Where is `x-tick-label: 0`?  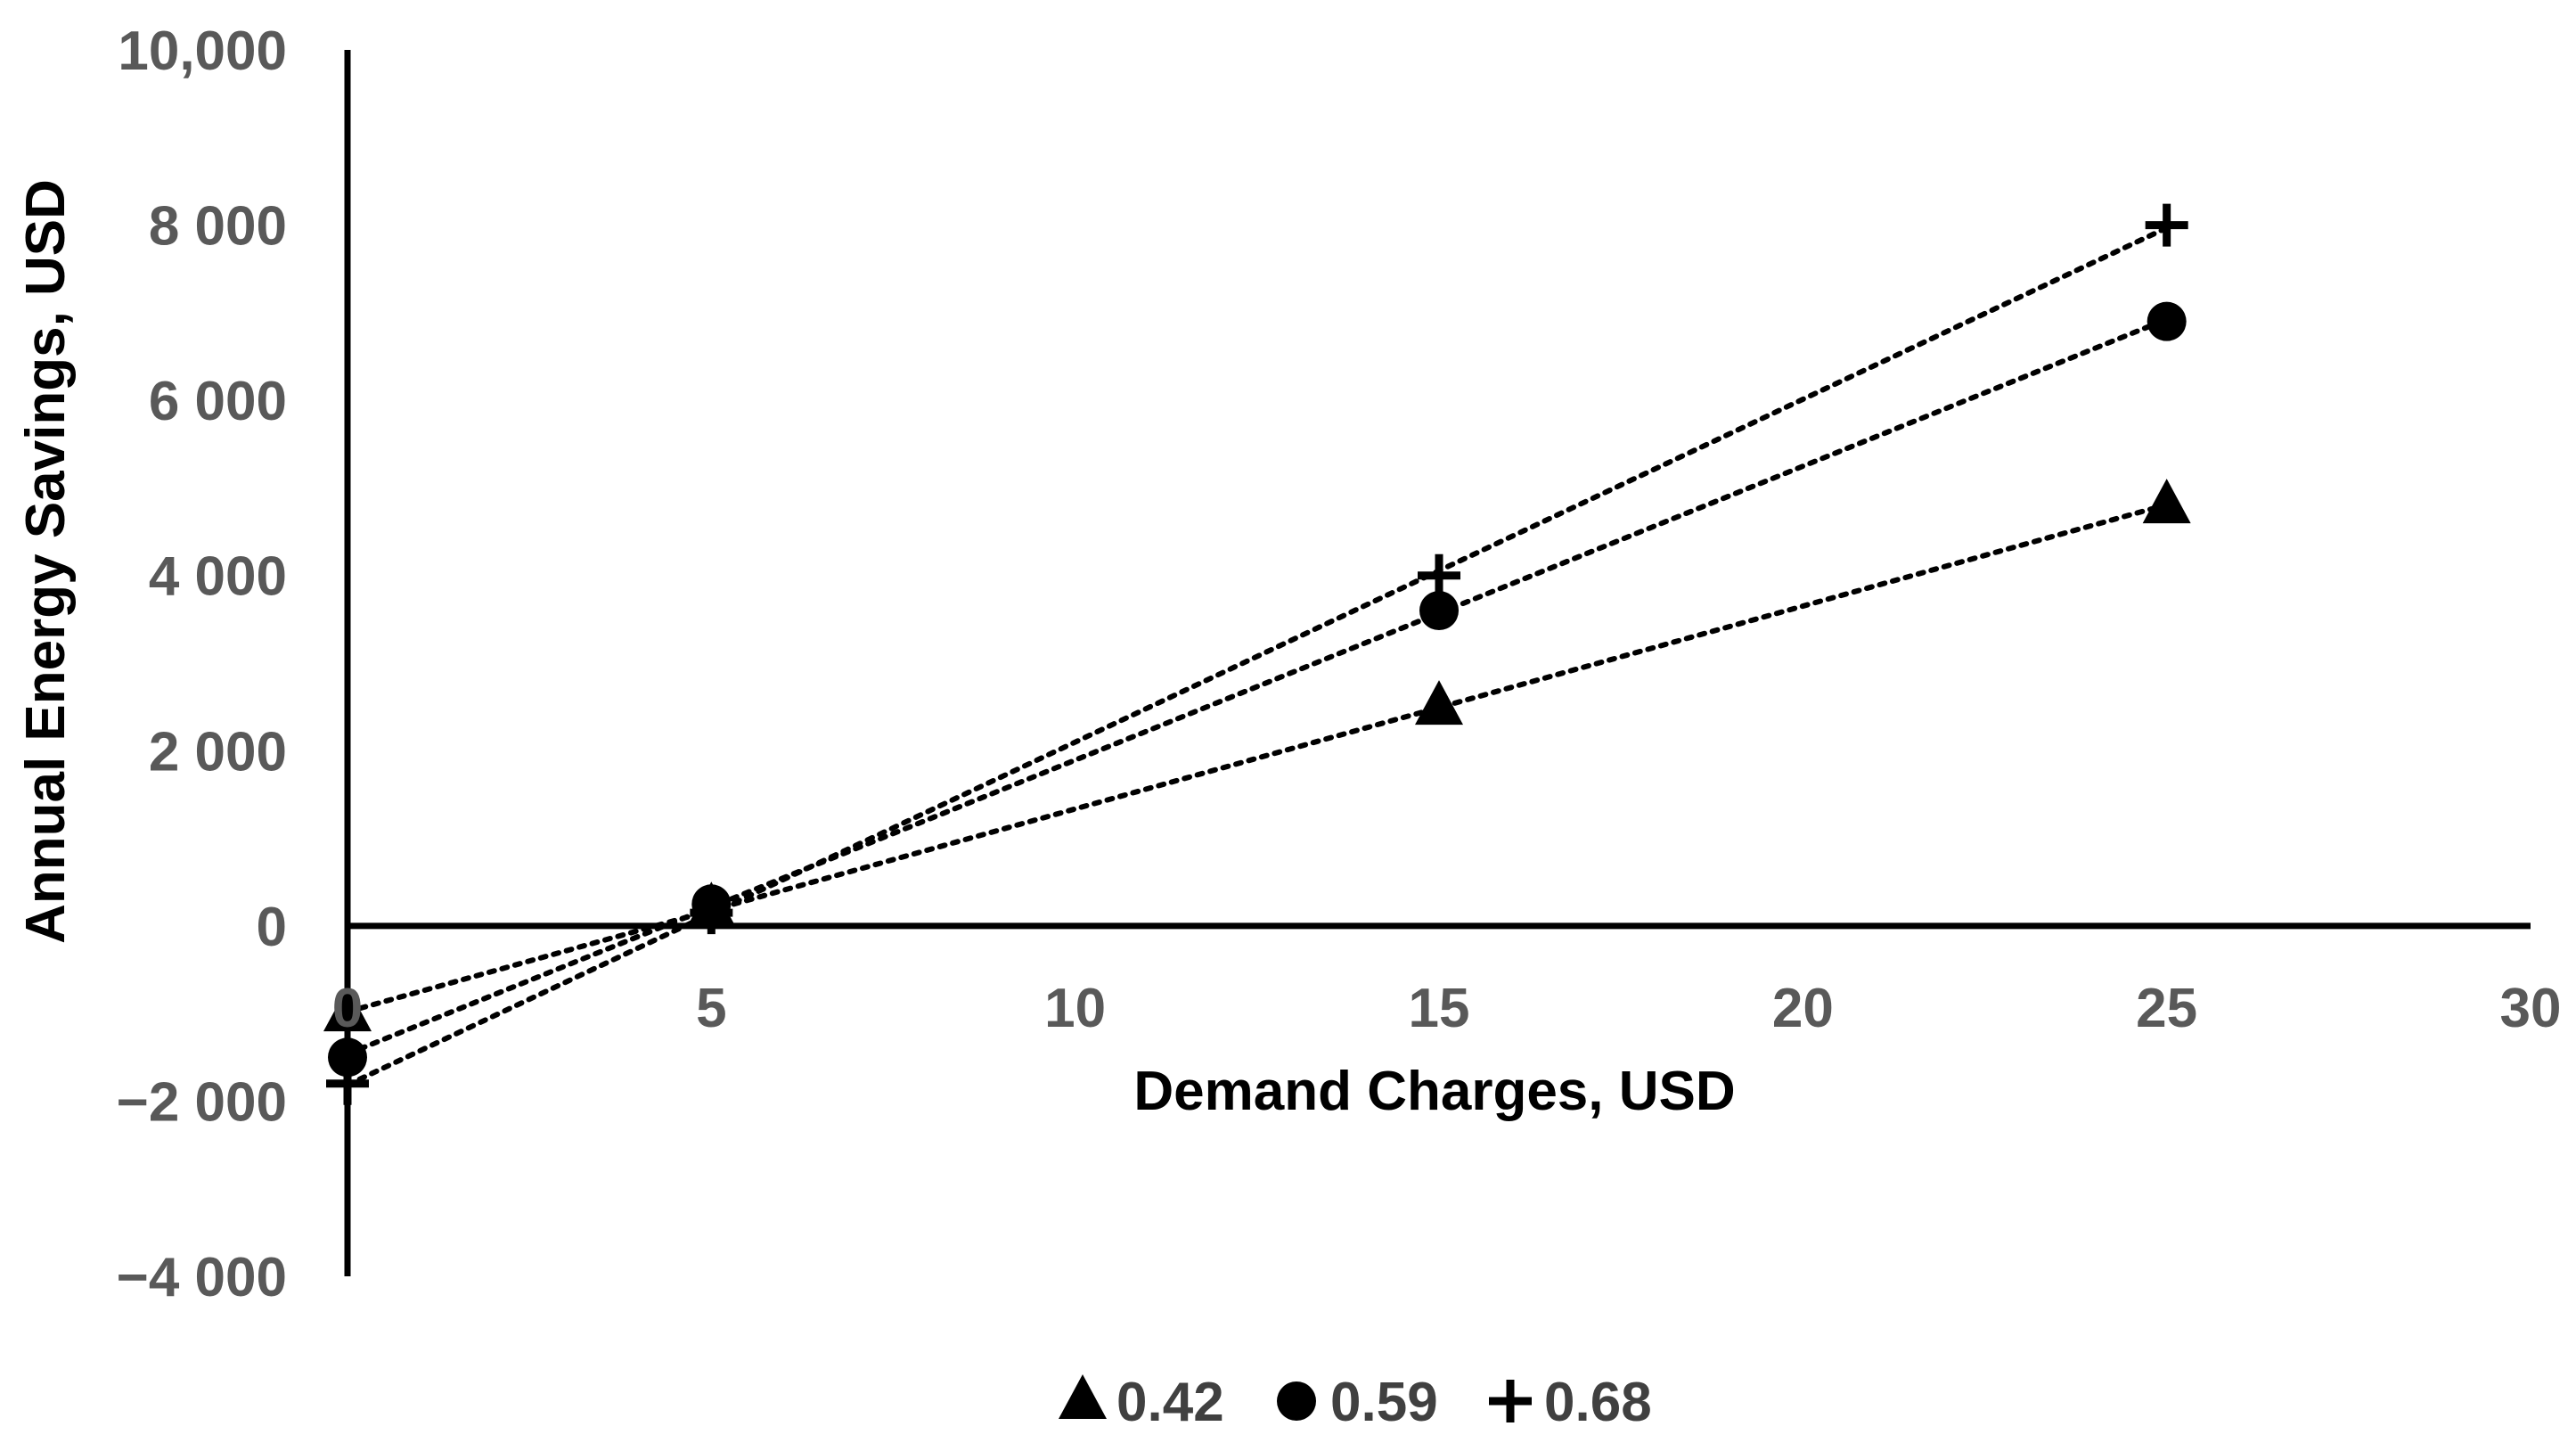 x-tick-label: 0 is located at coordinates (347, 1008).